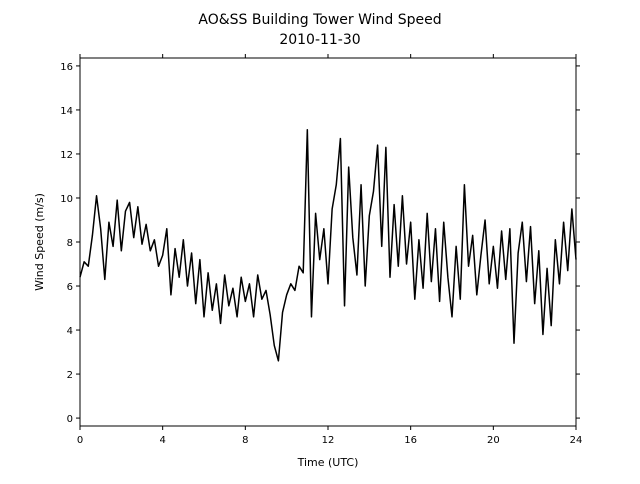  Describe the element at coordinates (66, 199) in the screenshot. I see `y-tick-label: 10` at that location.